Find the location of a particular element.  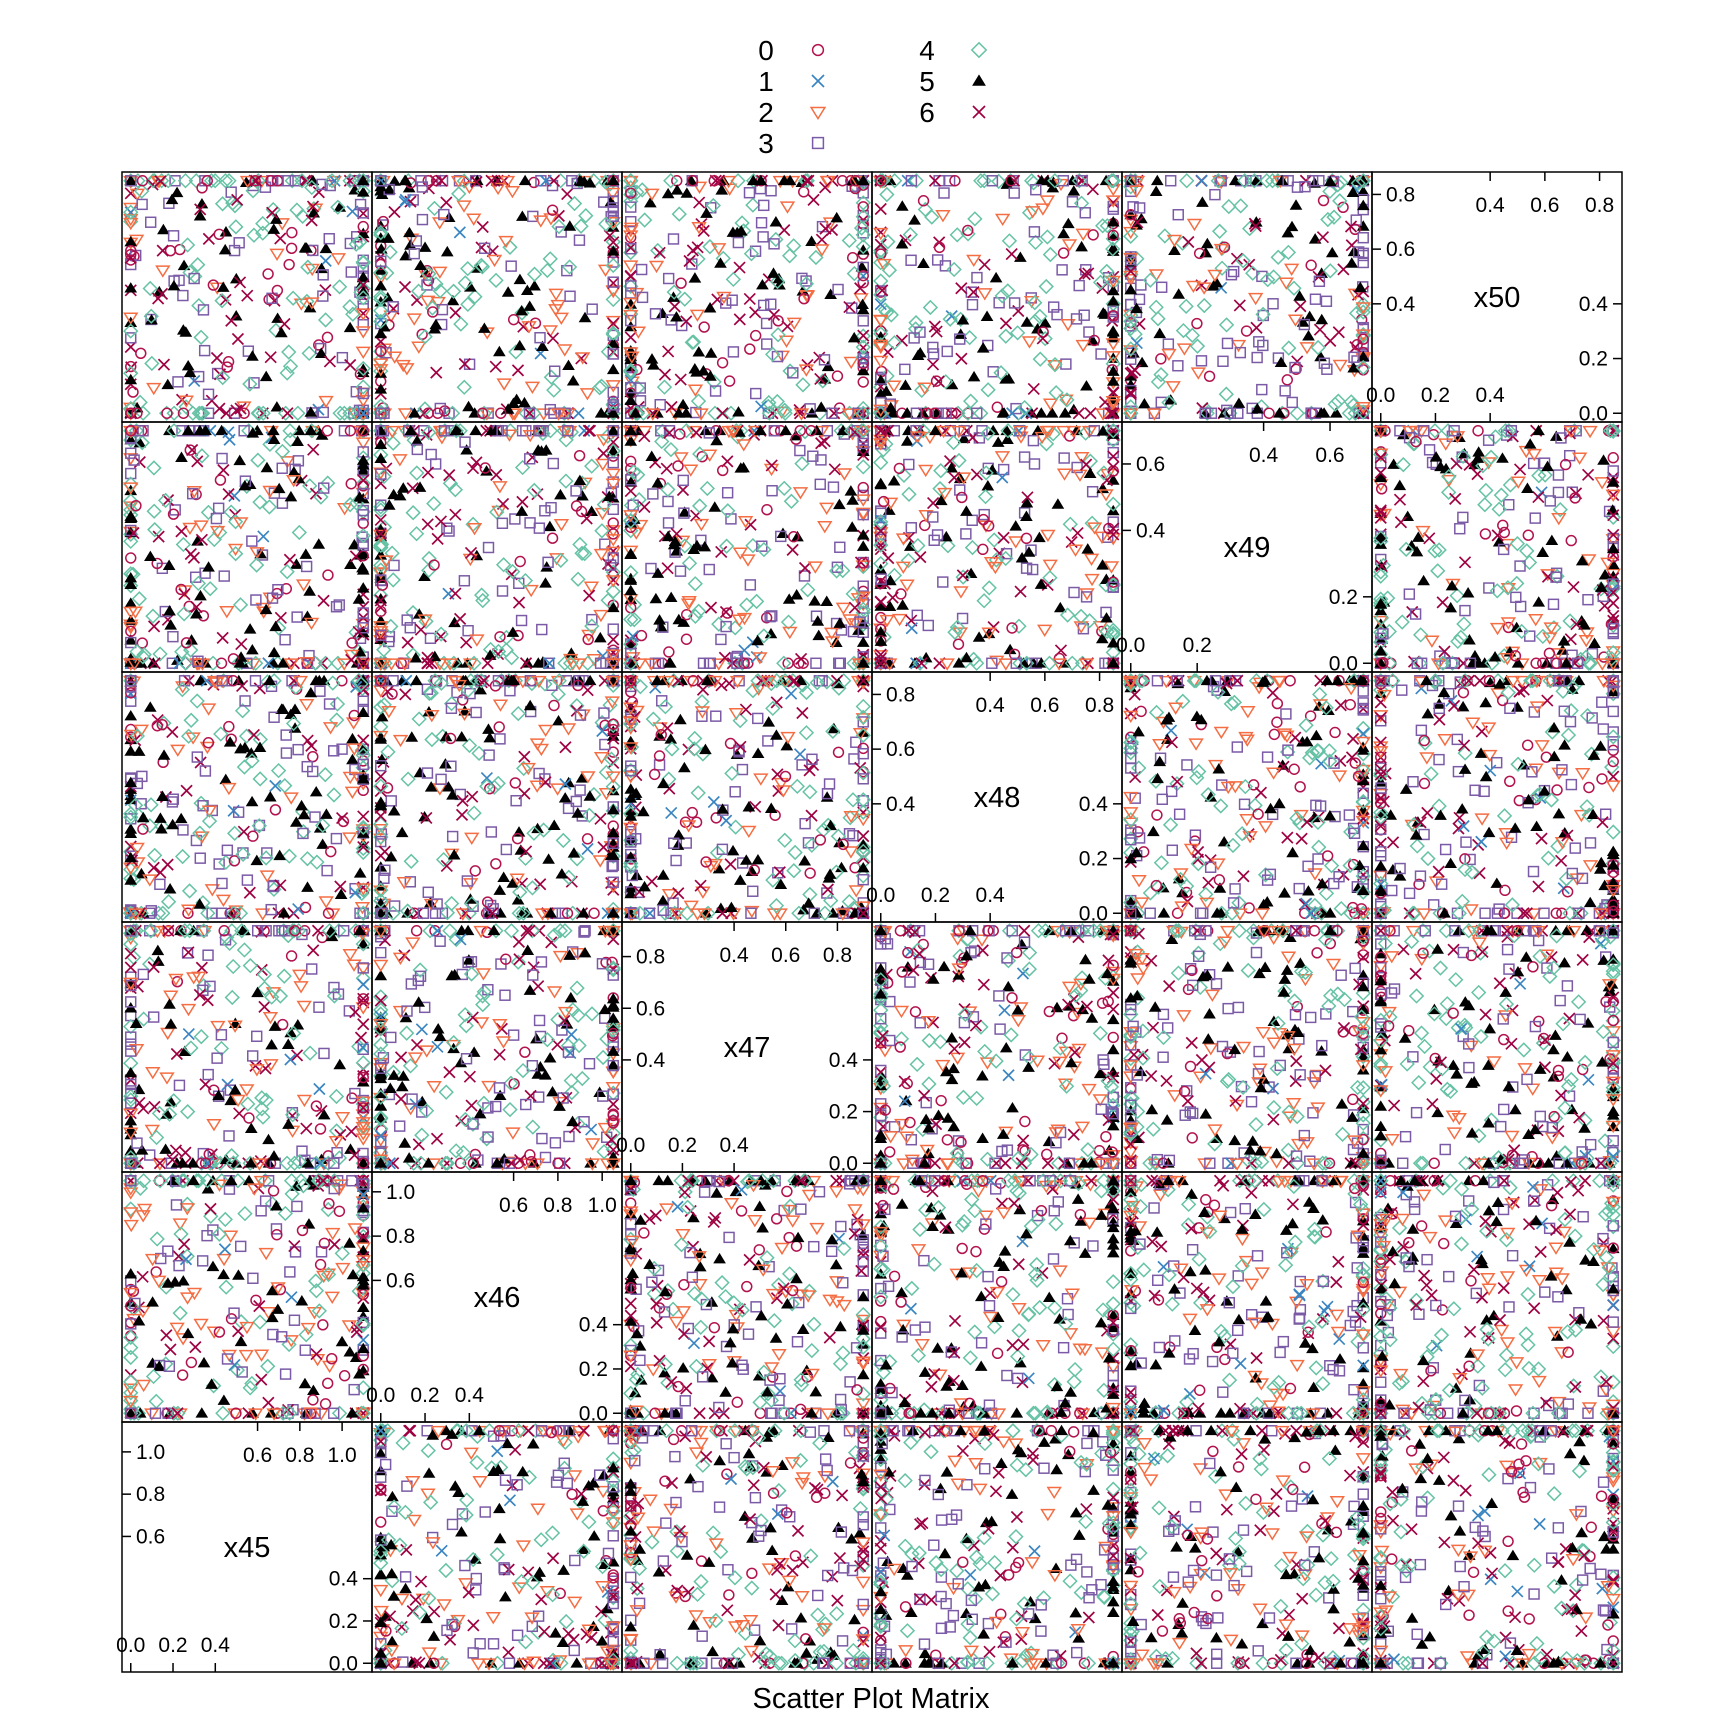

legend-label-5: 5 is located at coordinates (927, 81).